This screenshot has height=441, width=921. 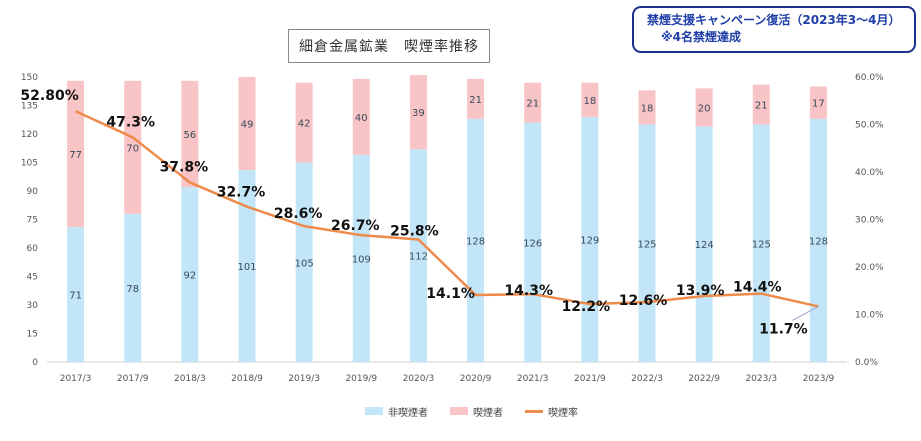 What do you see at coordinates (35, 363) in the screenshot?
I see `y-left-tick-label: 0` at bounding box center [35, 363].